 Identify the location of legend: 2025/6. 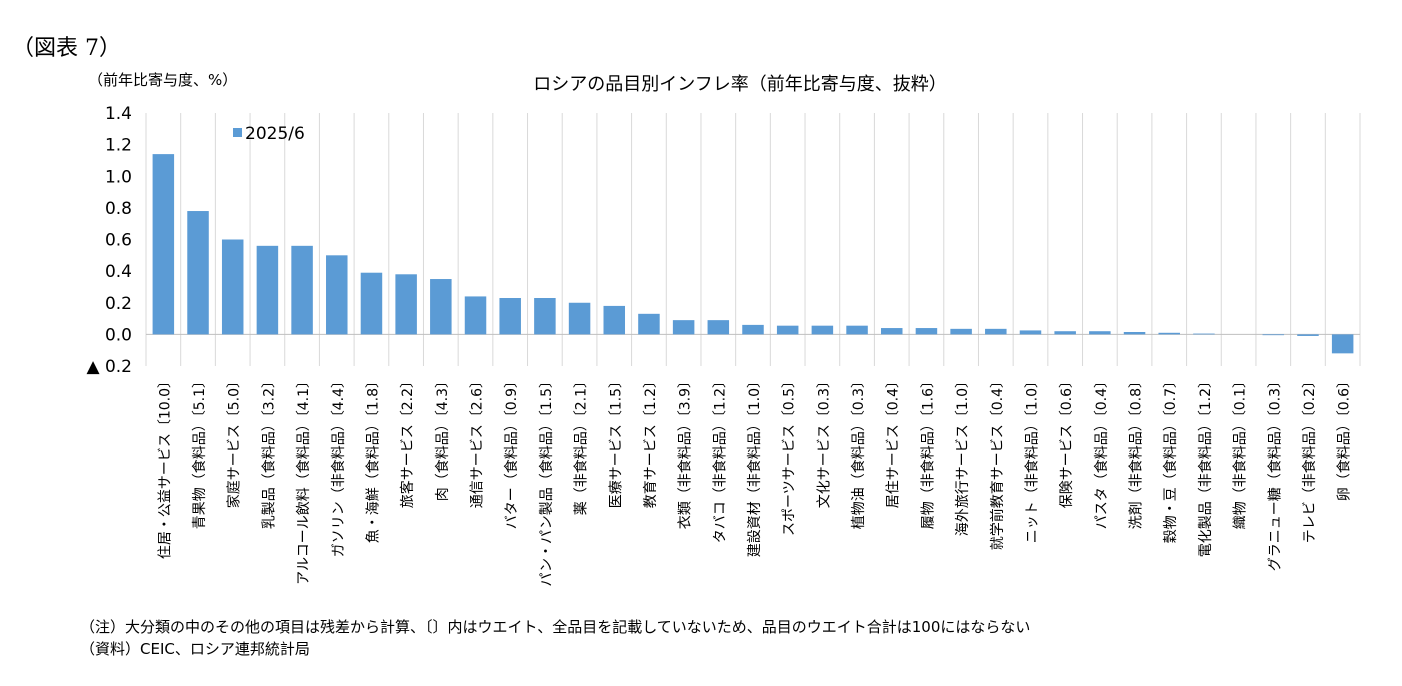
(269, 134).